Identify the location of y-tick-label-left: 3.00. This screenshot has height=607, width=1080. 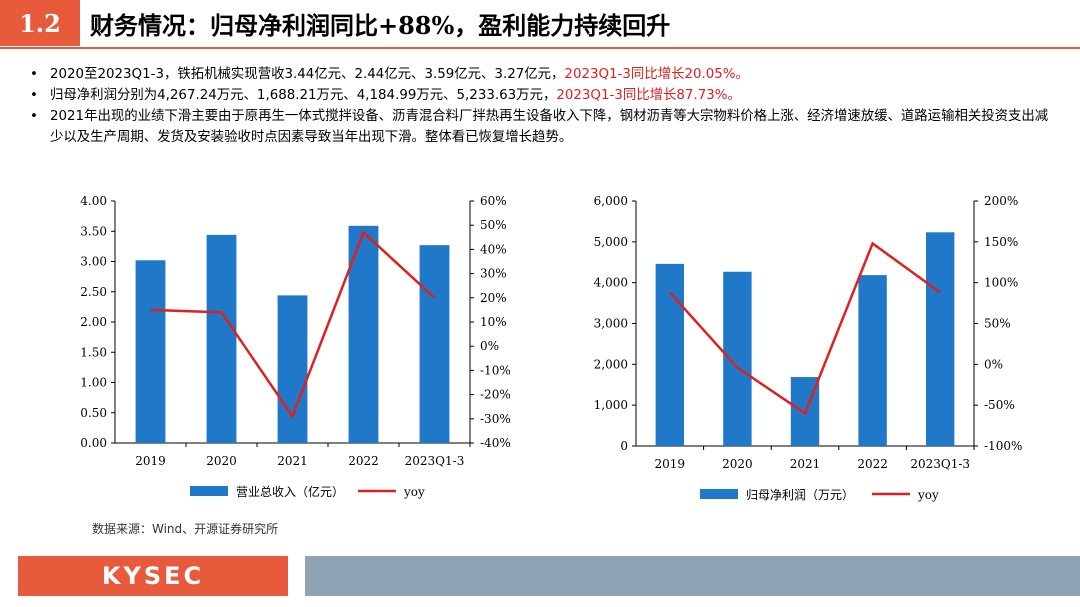
(93, 262).